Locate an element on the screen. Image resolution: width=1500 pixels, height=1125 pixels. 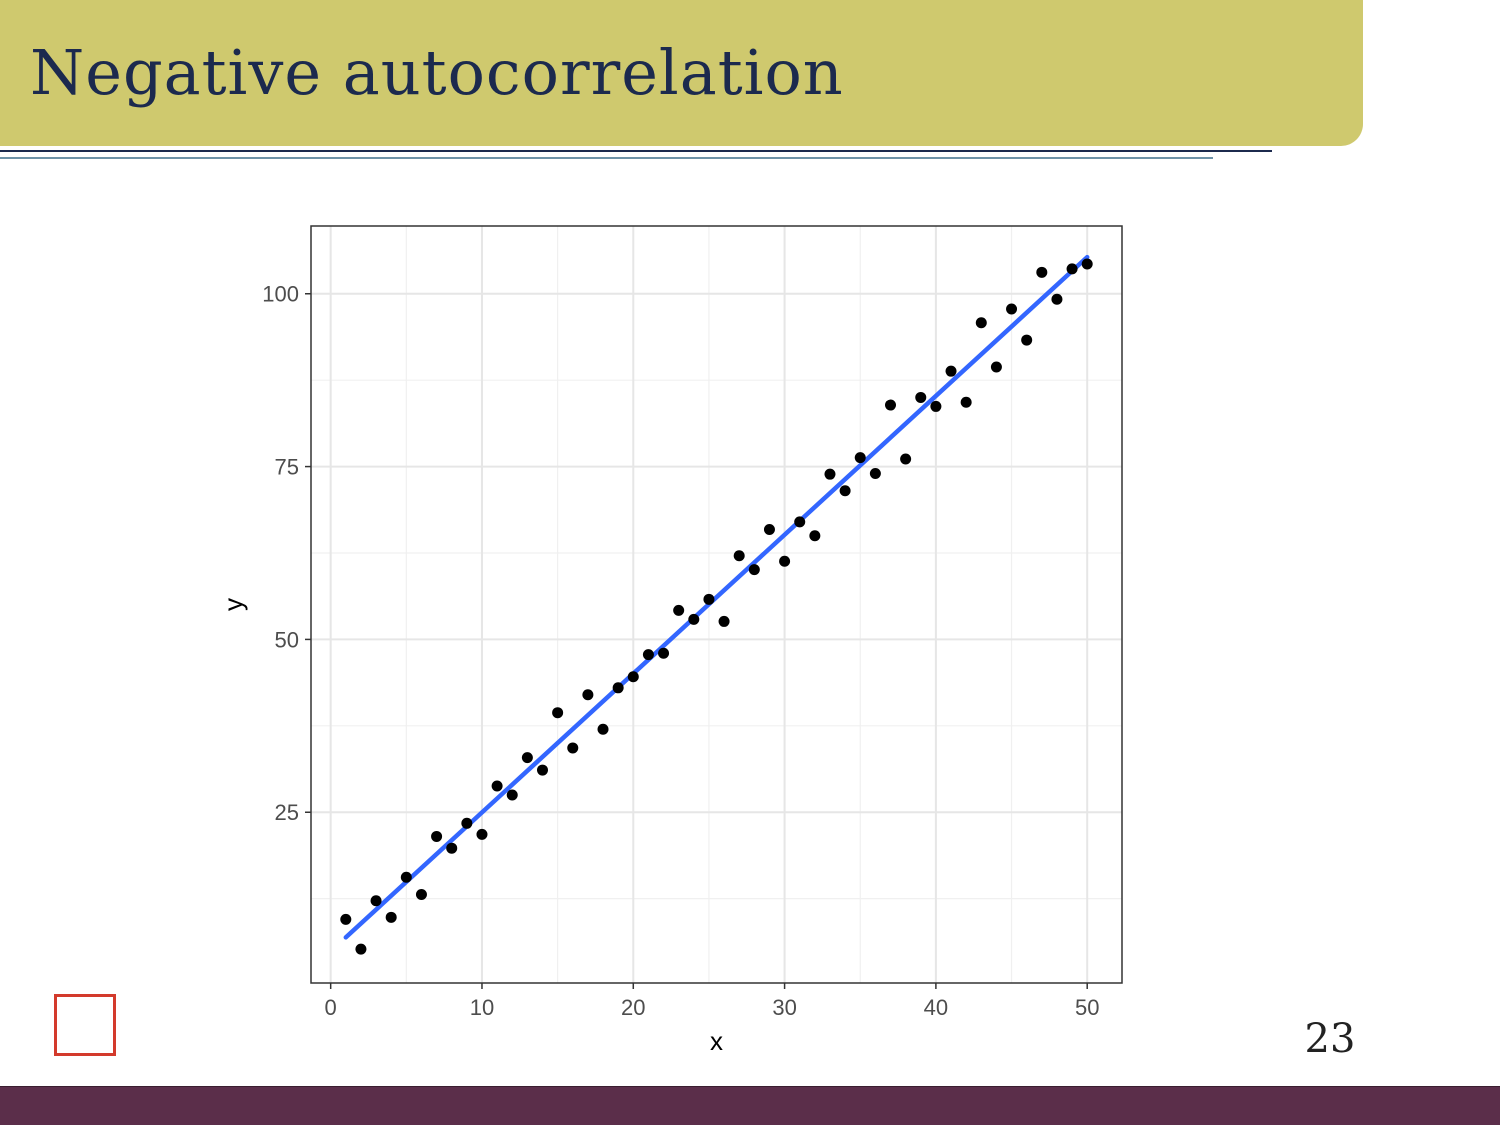
seal-logo is located at coordinates (85, 1025).